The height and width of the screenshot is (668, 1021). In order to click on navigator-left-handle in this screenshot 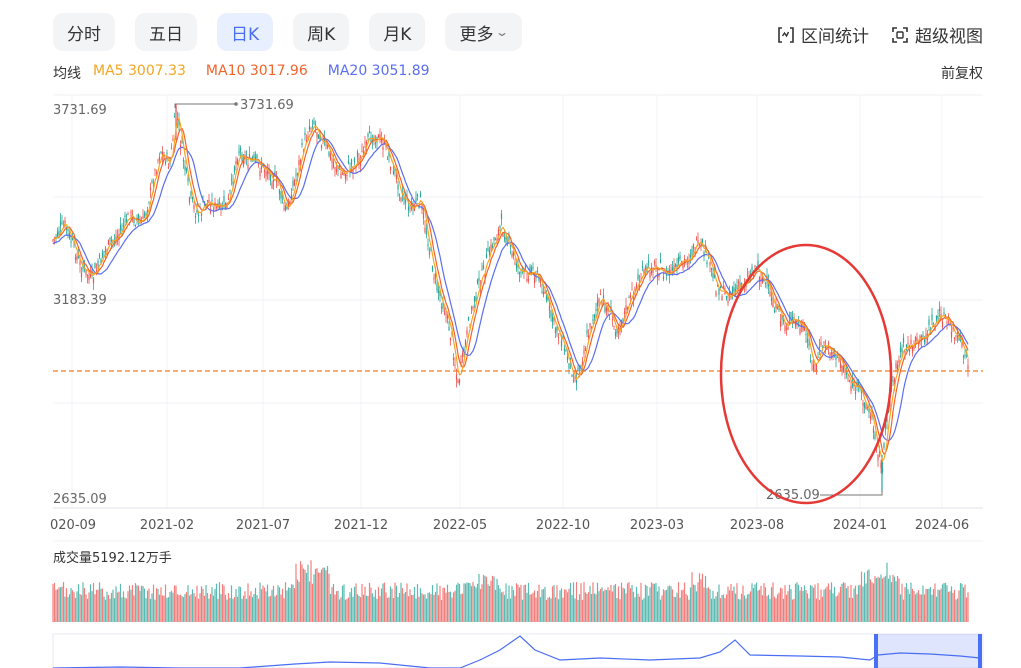, I will do `click(876, 651)`.